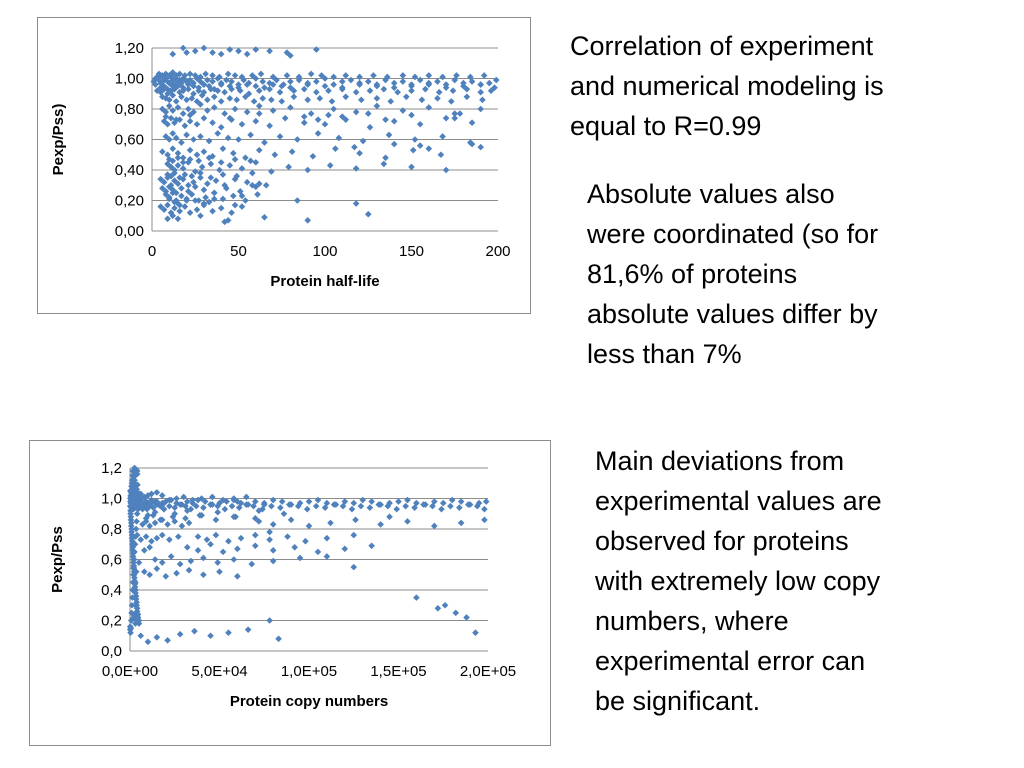 This screenshot has height=768, width=1024. Describe the element at coordinates (57, 559) in the screenshot. I see `y-axis-label: Pexp/Pss` at that location.